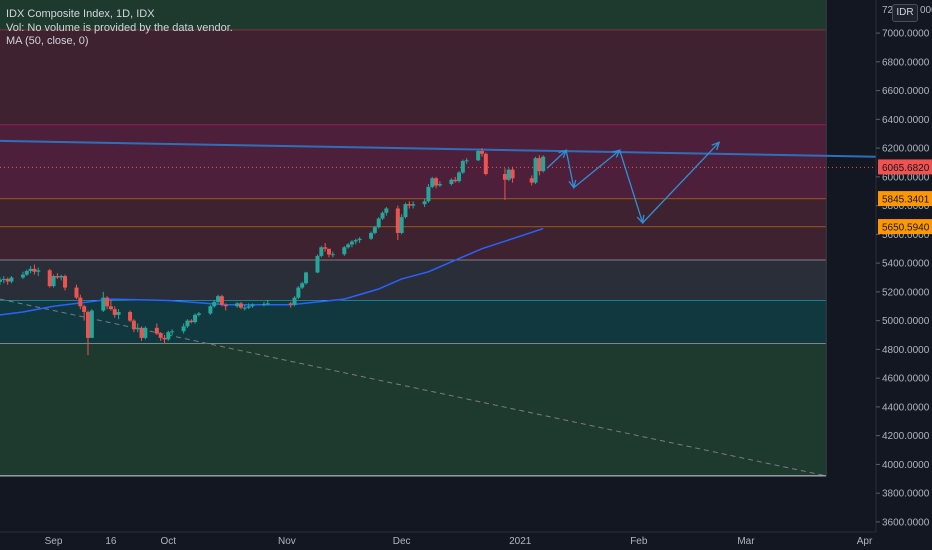  I want to click on price-tick-label-0: 3600.0000, so click(906, 522).